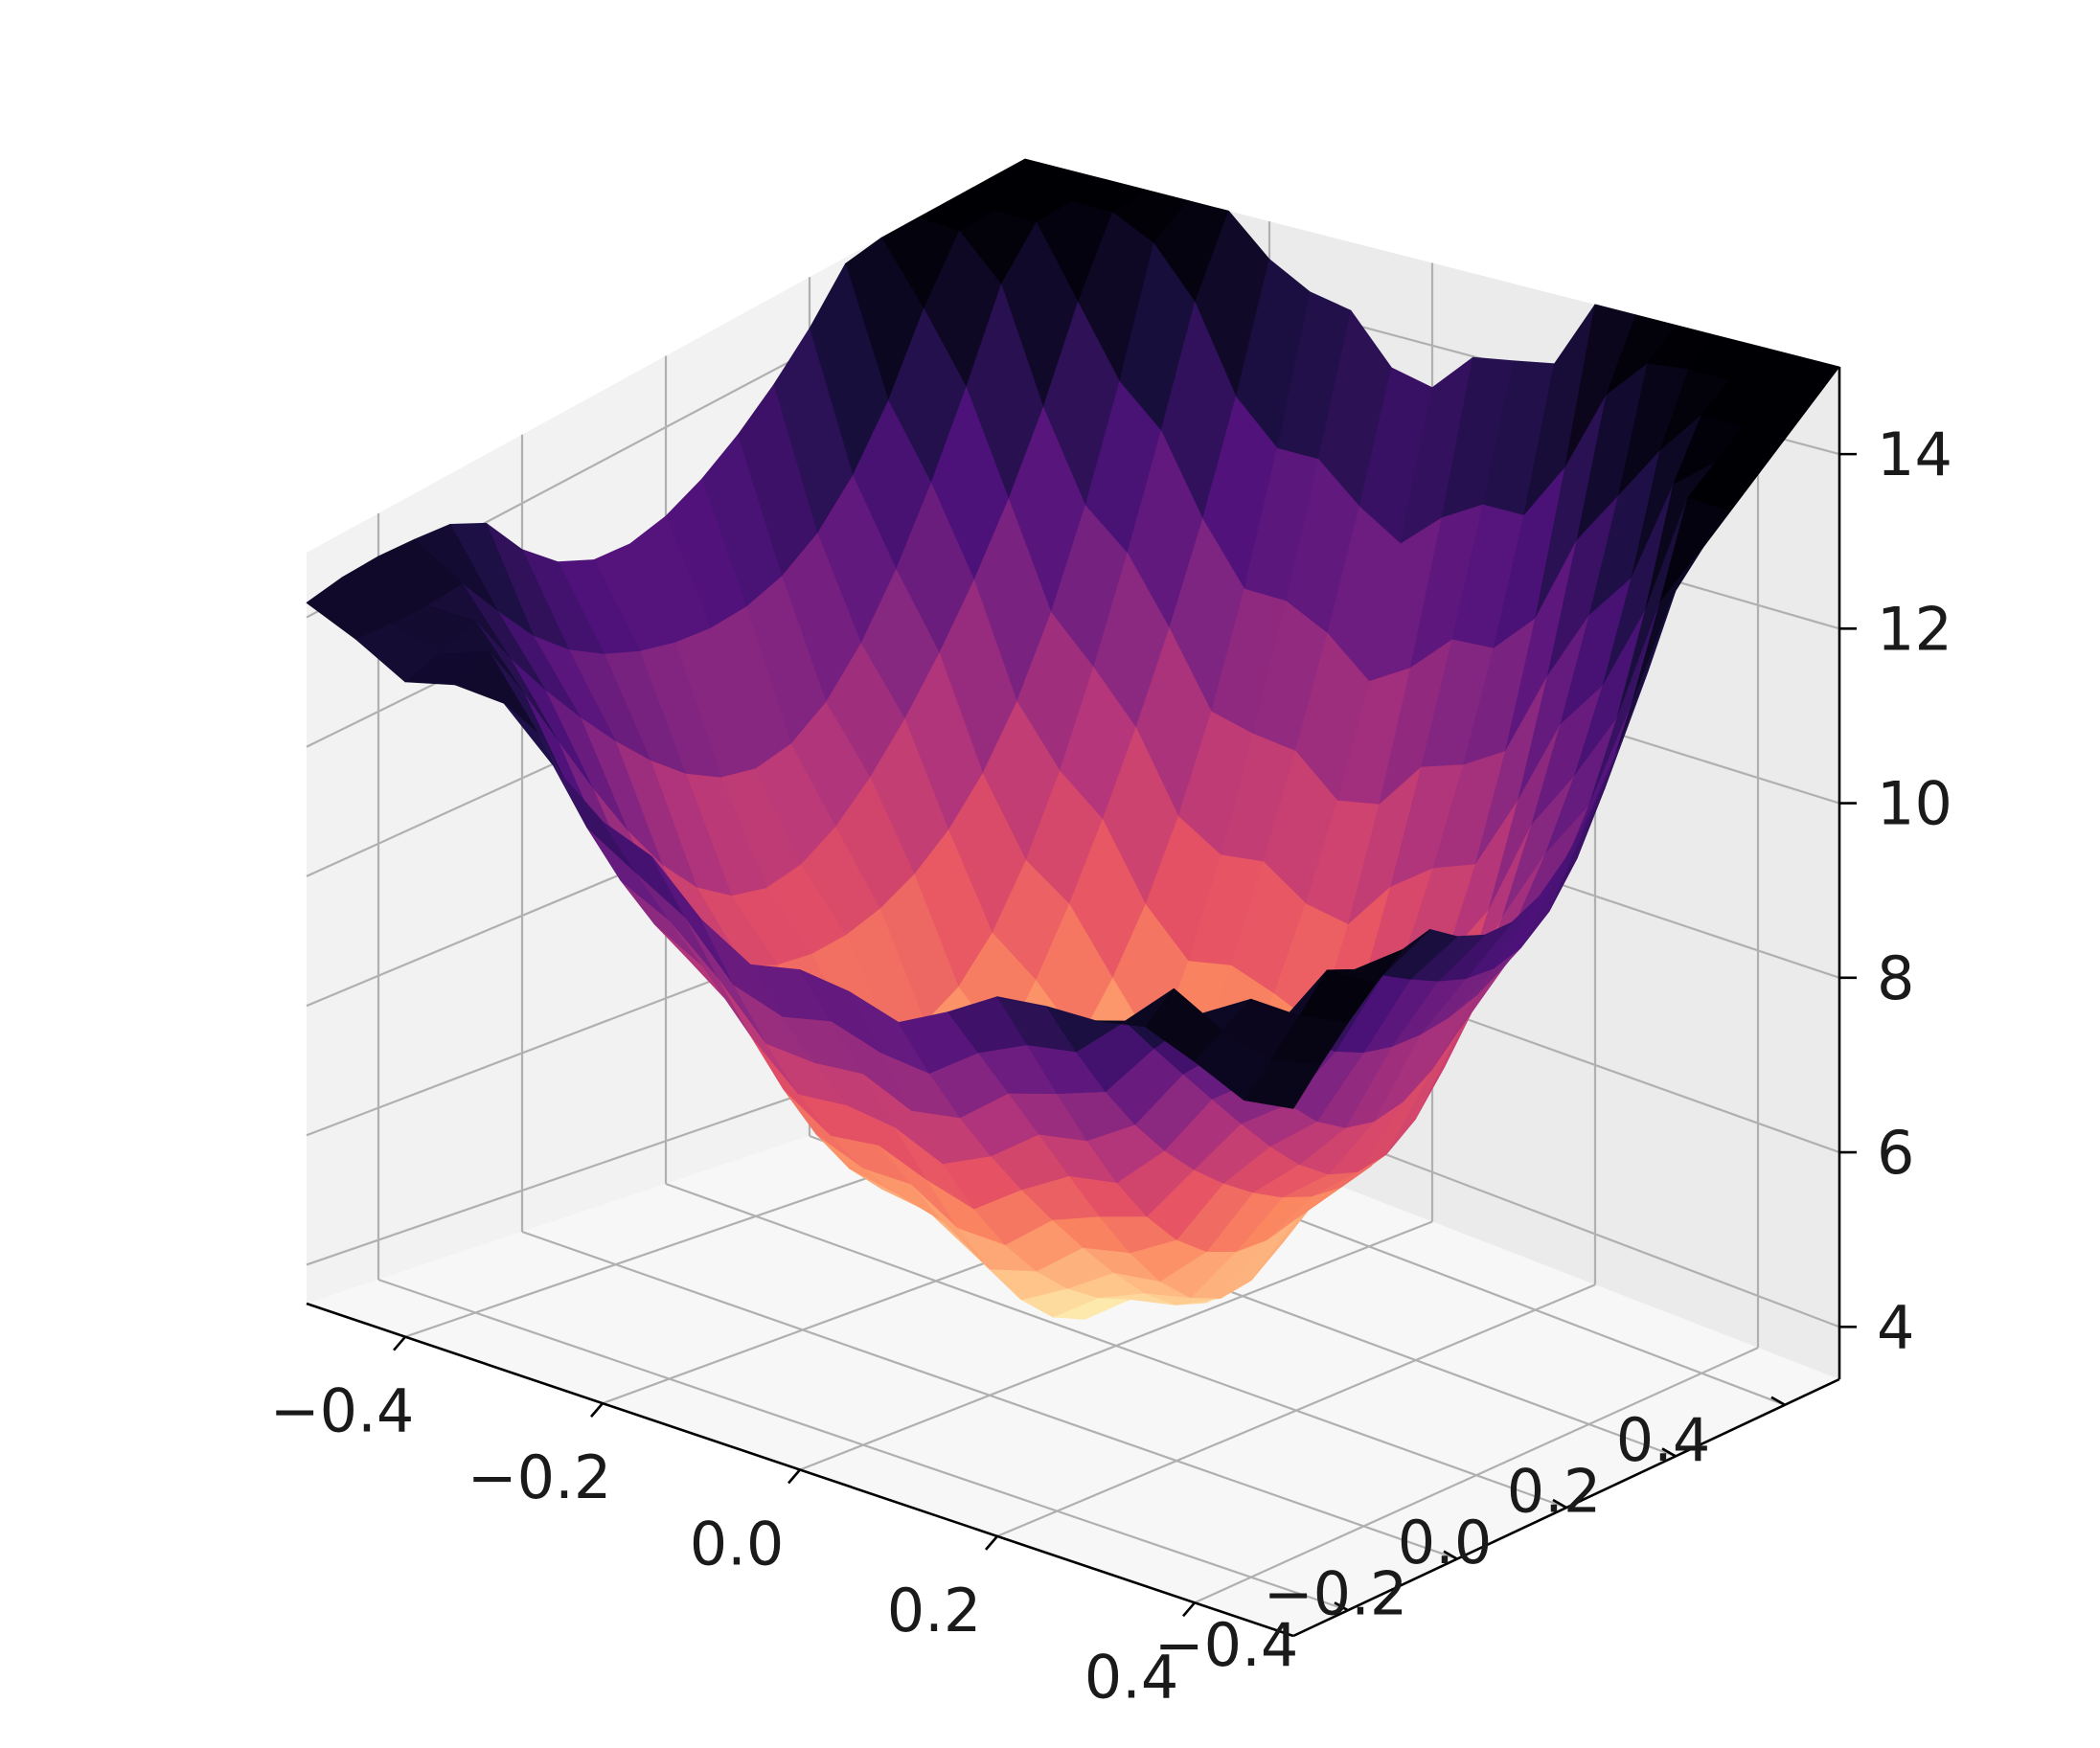  I want to click on x-tick-label: 0.0, so click(737, 1544).